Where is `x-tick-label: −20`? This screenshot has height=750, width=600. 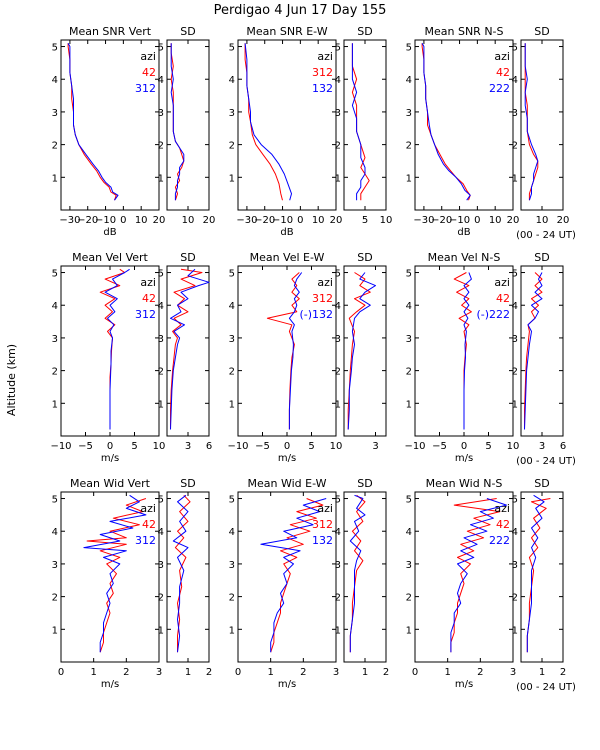 x-tick-label: −20 is located at coordinates (441, 220).